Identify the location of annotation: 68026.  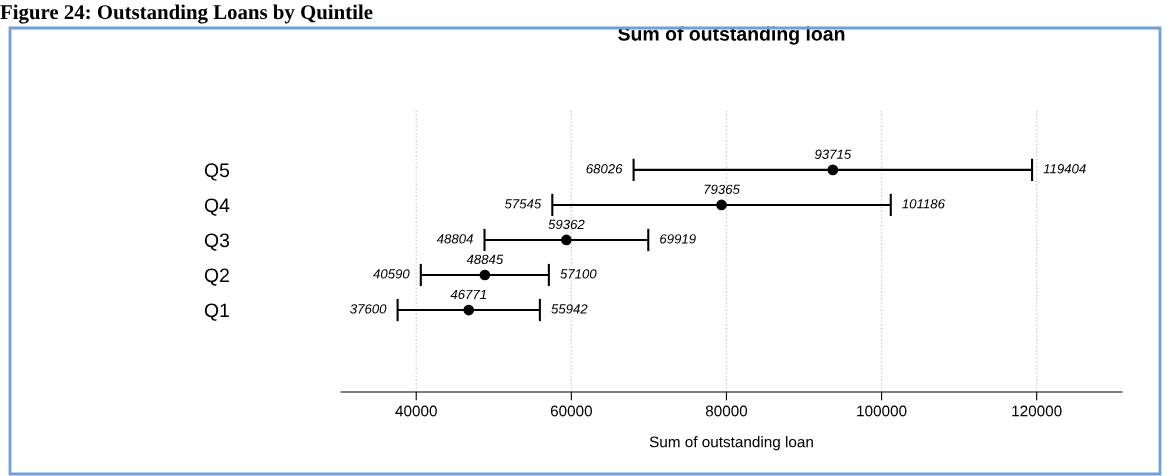
(604, 169).